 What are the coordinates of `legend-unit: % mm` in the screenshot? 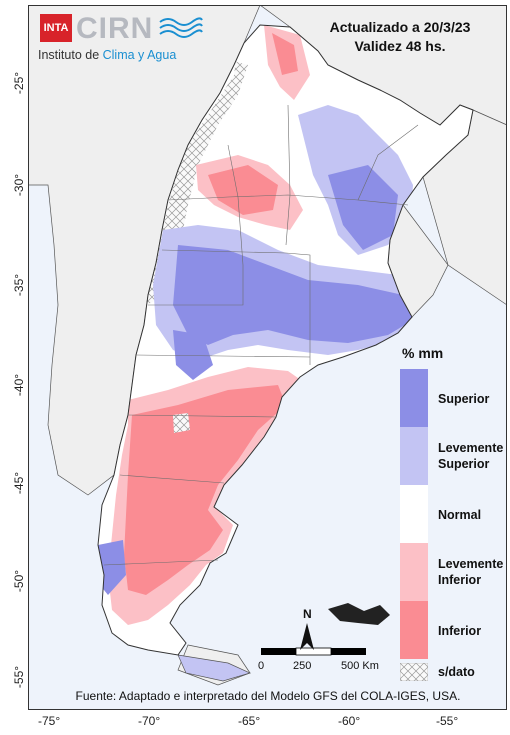 It's located at (423, 353).